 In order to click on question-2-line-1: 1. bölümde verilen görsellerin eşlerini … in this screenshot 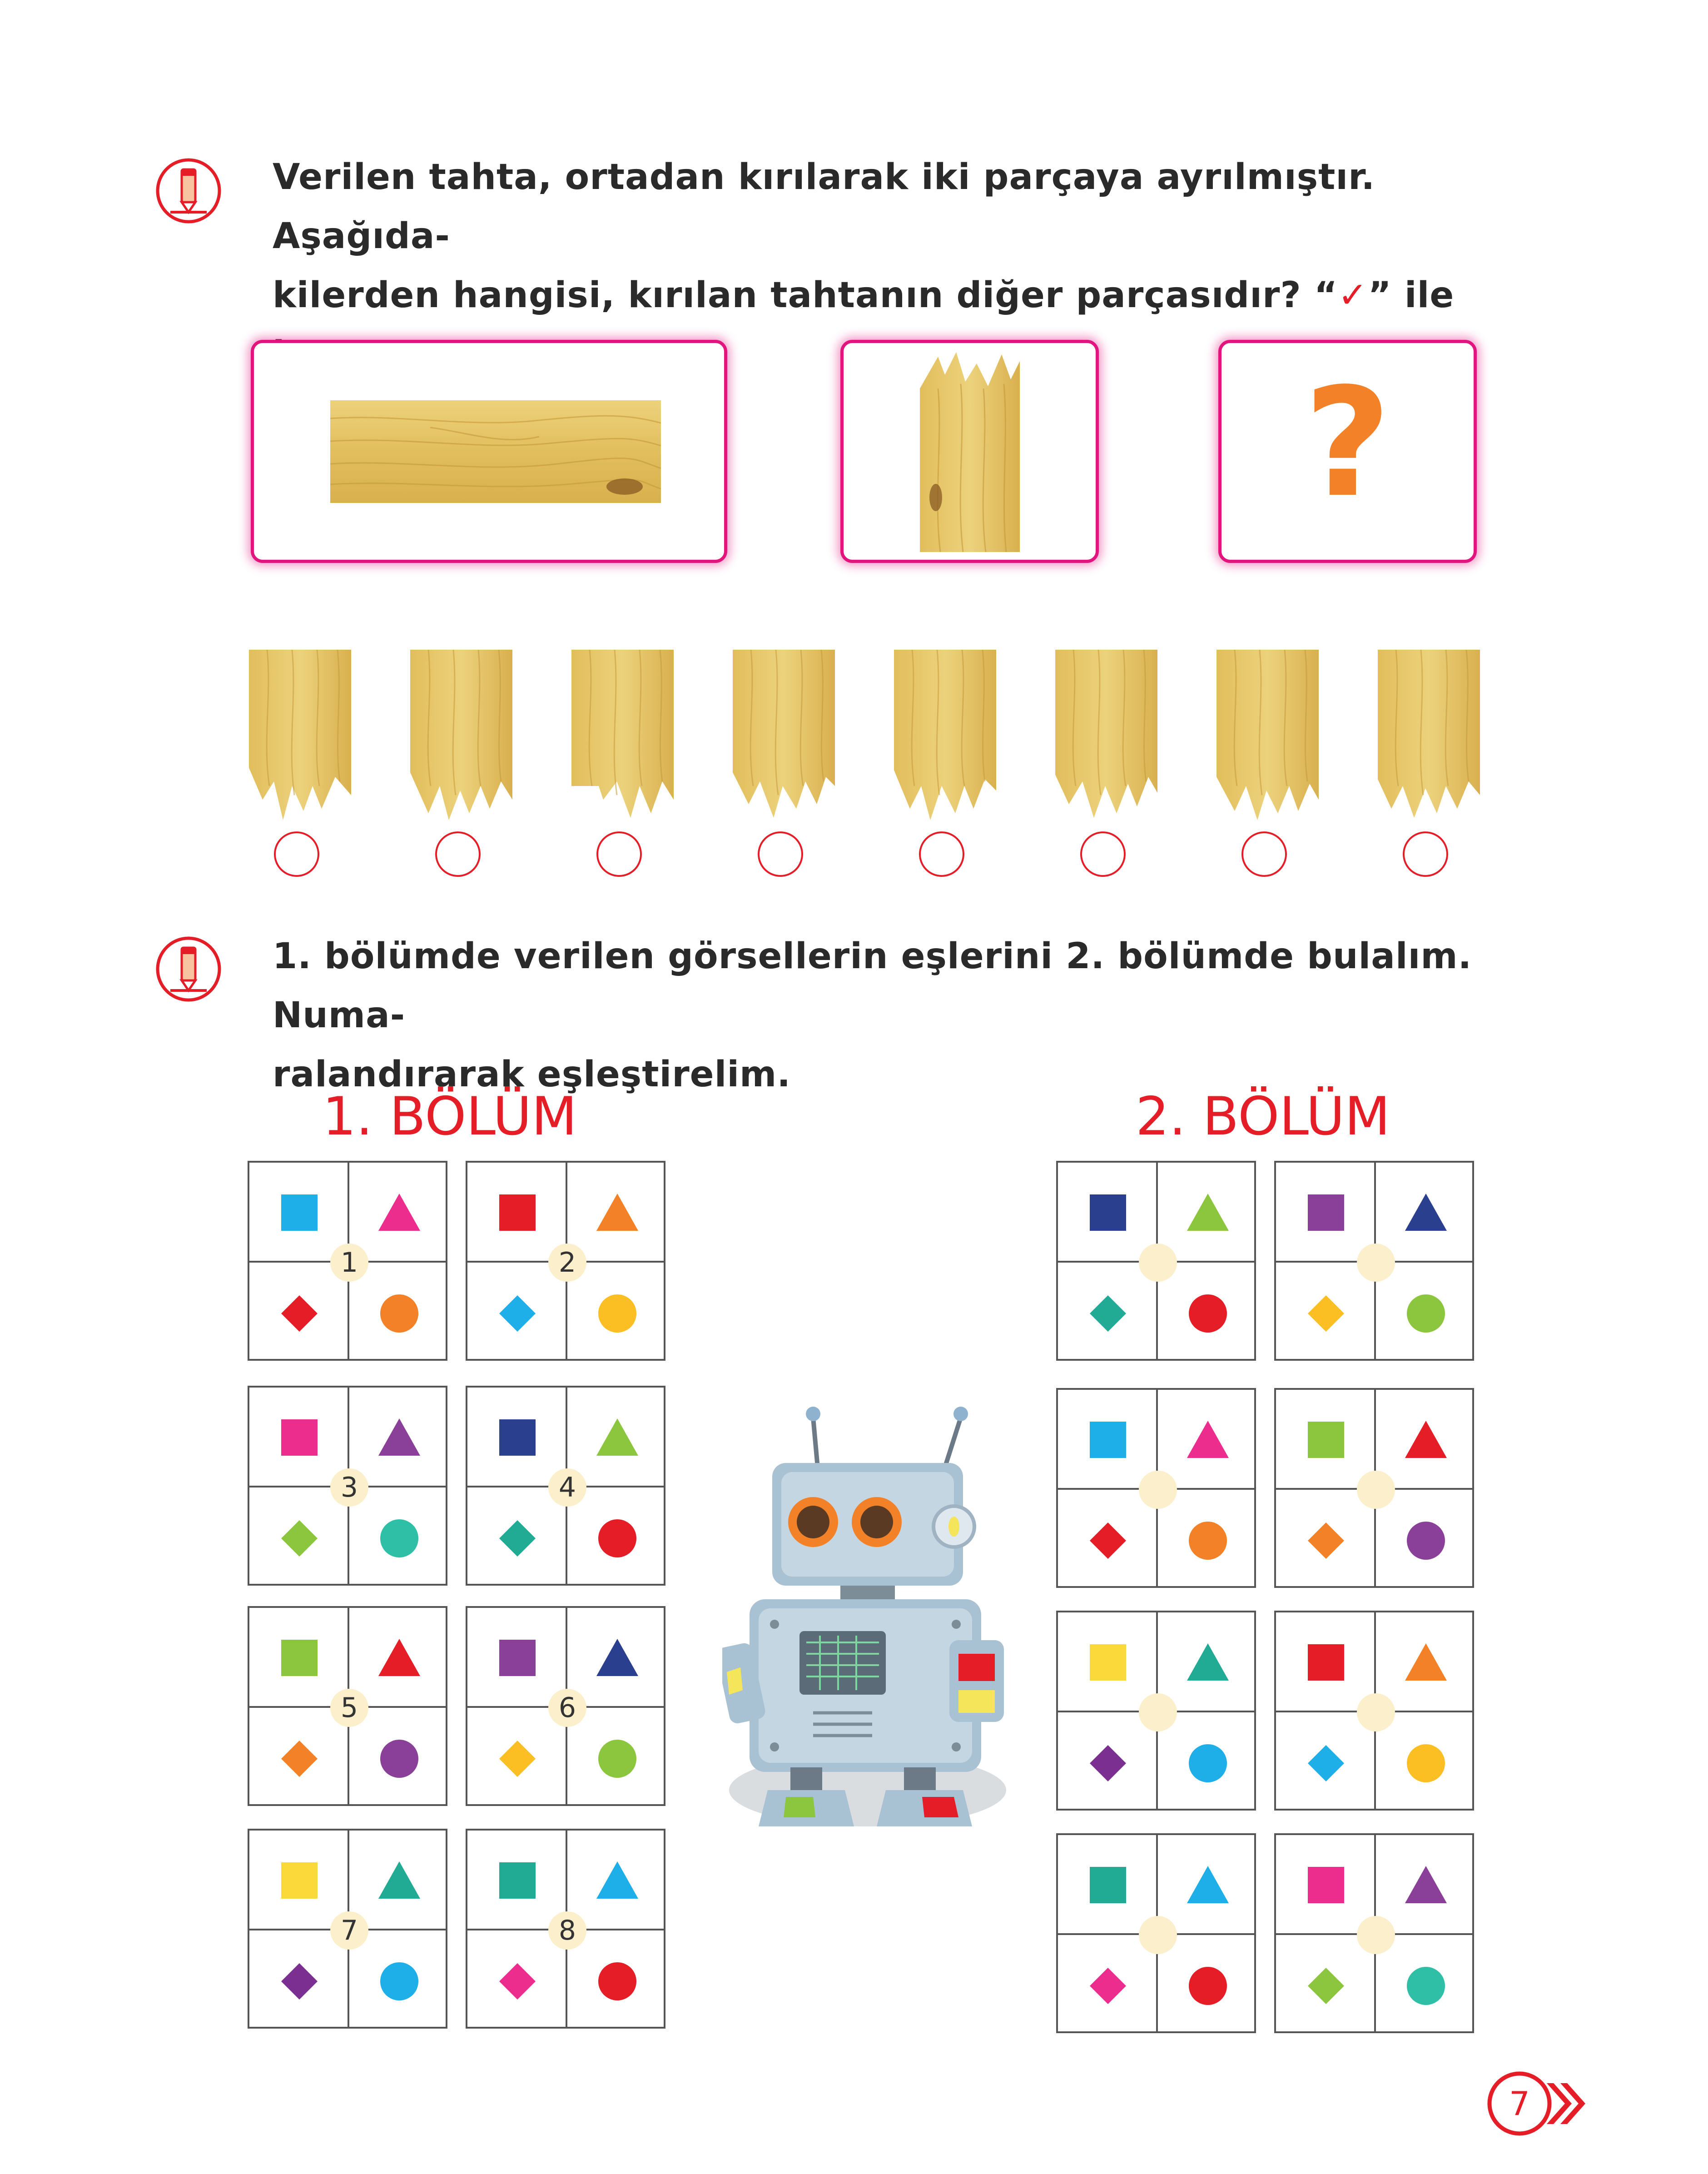, I will do `click(872, 986)`.